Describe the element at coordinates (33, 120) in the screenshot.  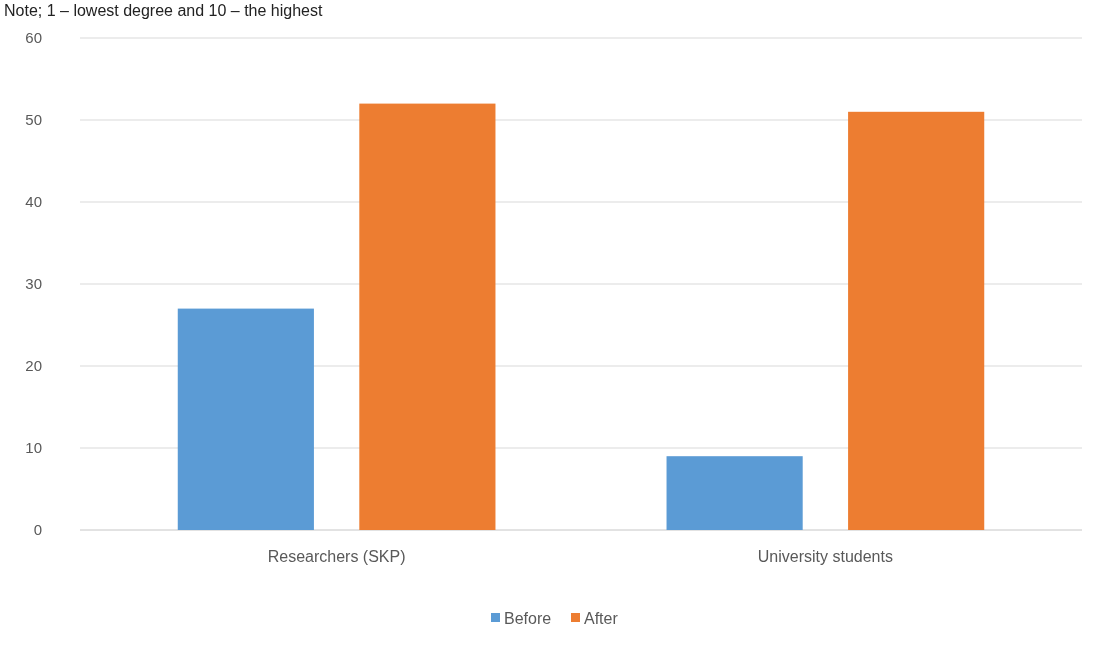
I see `y-tick-label: 50` at that location.